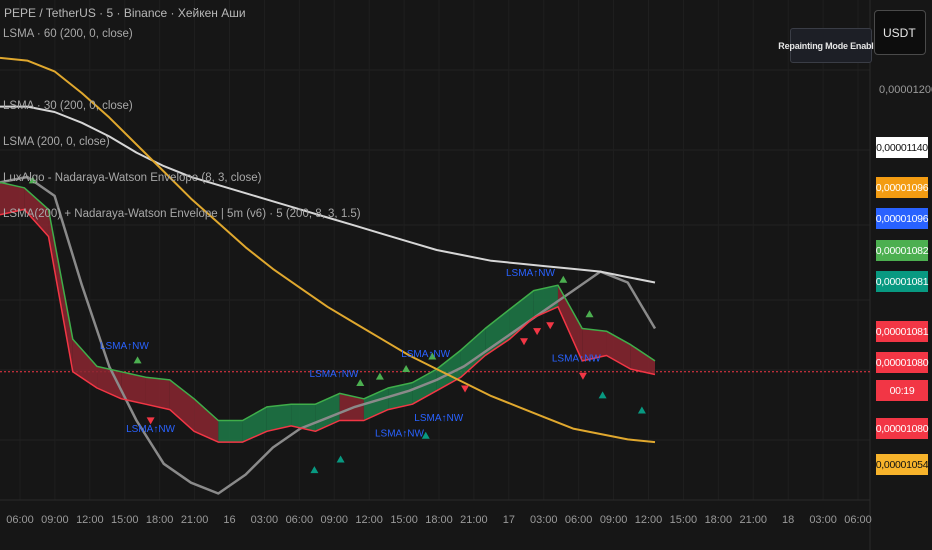 The image size is (932, 550). I want to click on price-tag: 0,00001054, so click(902, 464).